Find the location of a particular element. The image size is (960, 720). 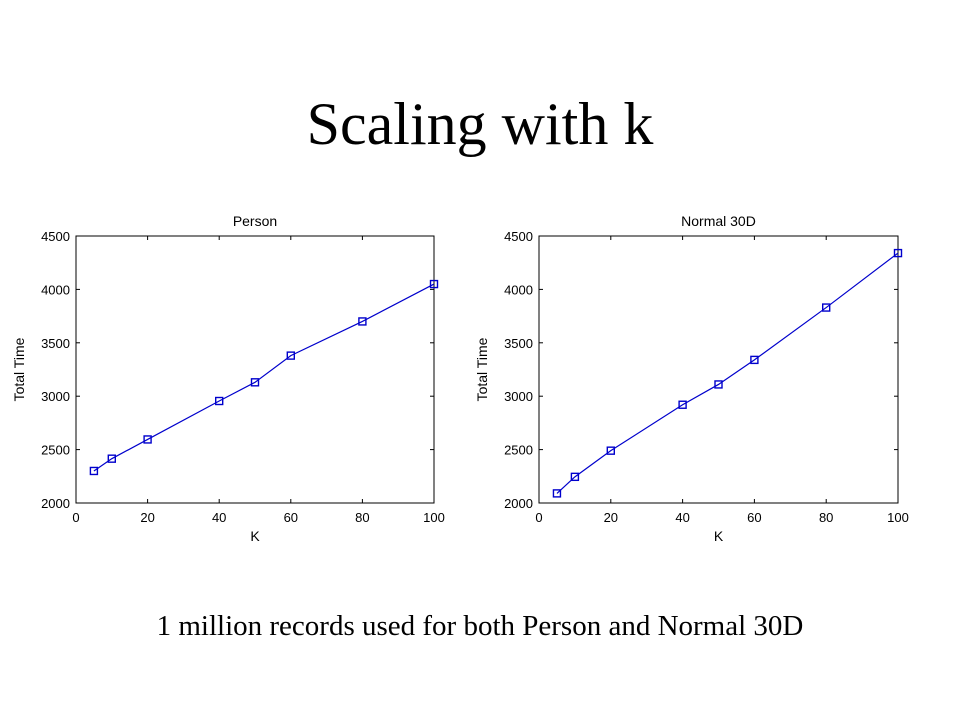

person-x-tick-label: 100 is located at coordinates (434, 517).